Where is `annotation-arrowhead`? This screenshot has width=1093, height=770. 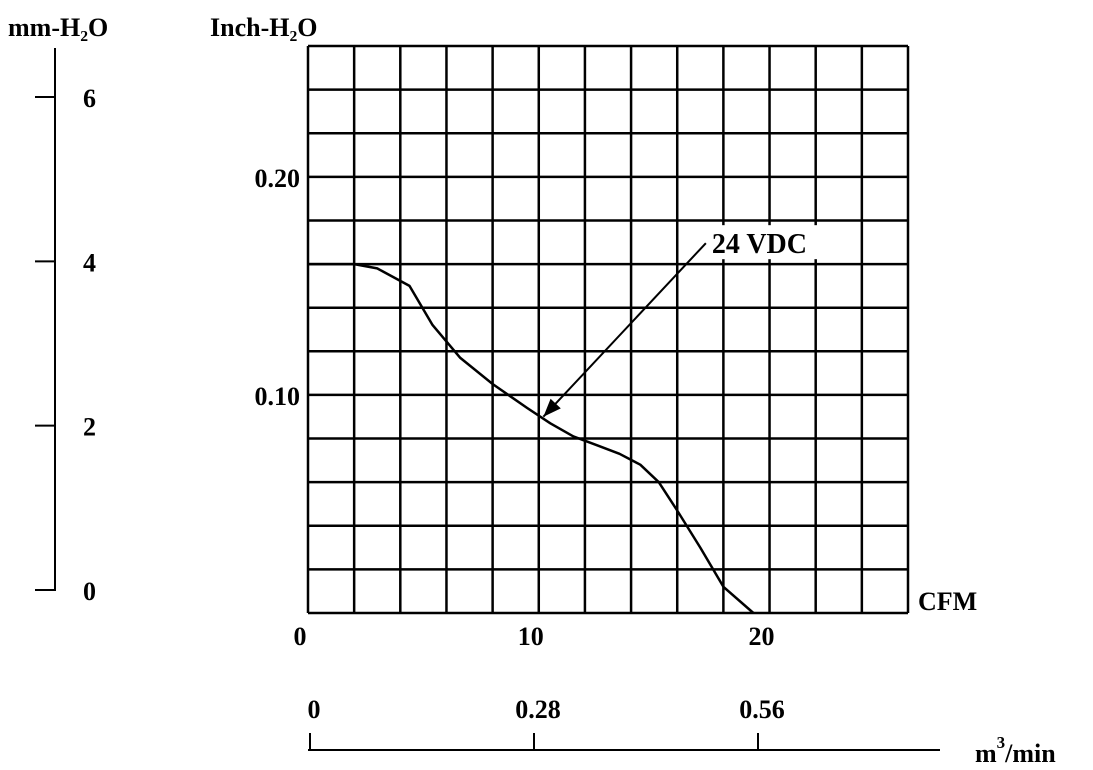
annotation-arrowhead is located at coordinates (552, 407).